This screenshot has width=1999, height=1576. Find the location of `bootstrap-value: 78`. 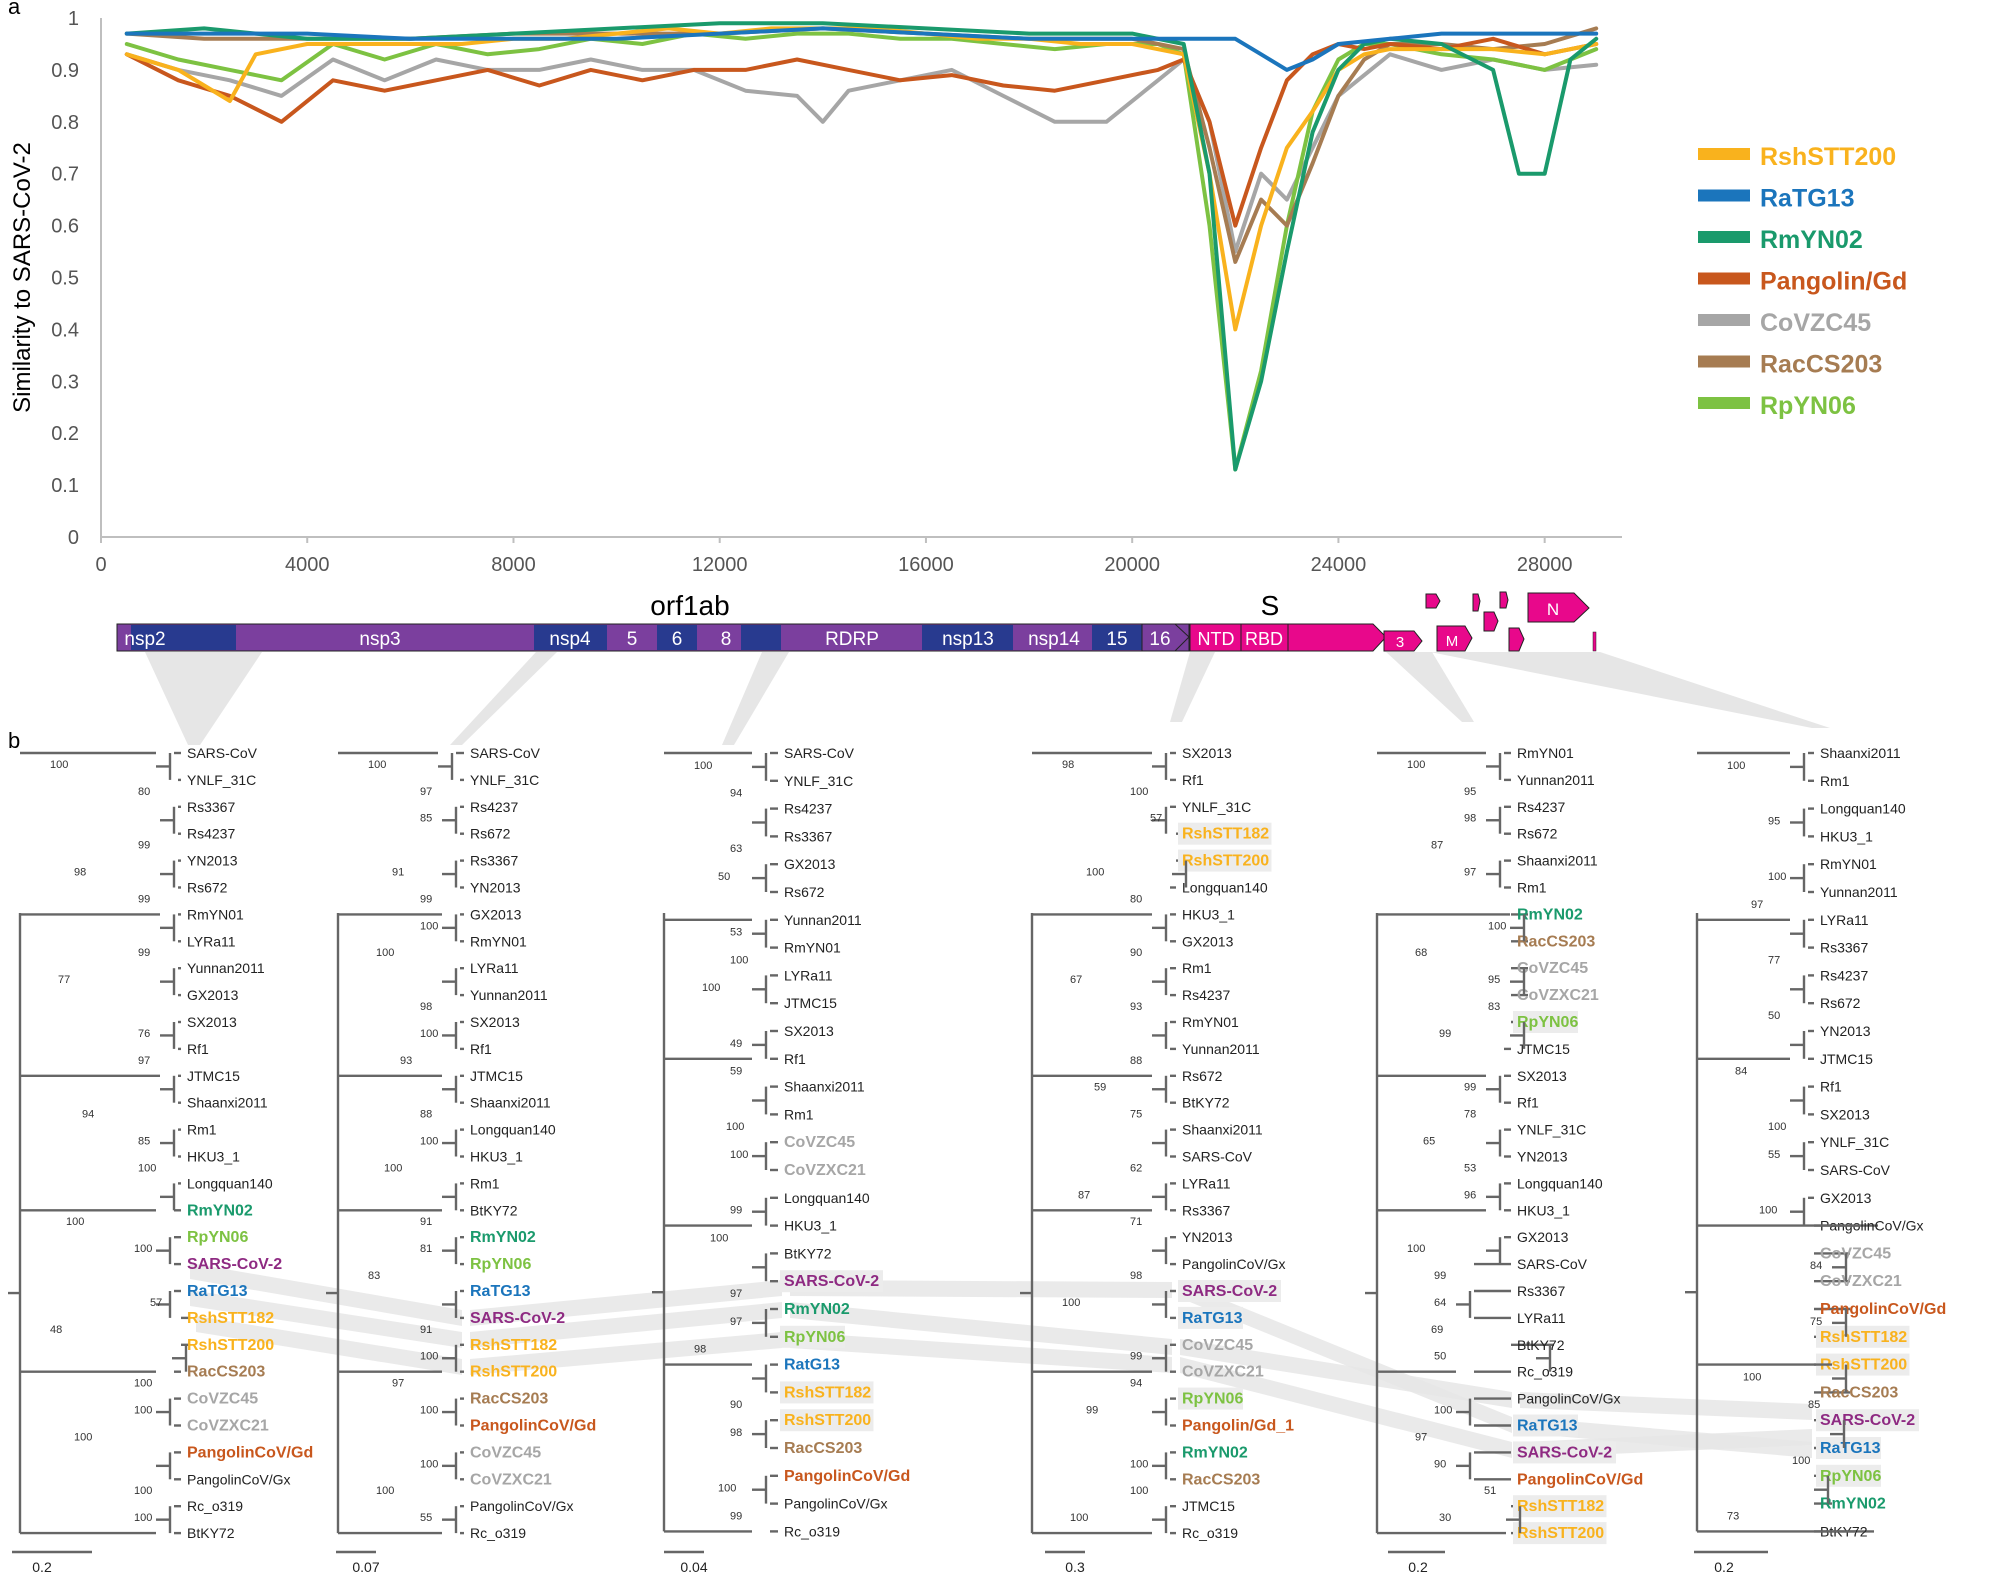

bootstrap-value: 78 is located at coordinates (1470, 1115).